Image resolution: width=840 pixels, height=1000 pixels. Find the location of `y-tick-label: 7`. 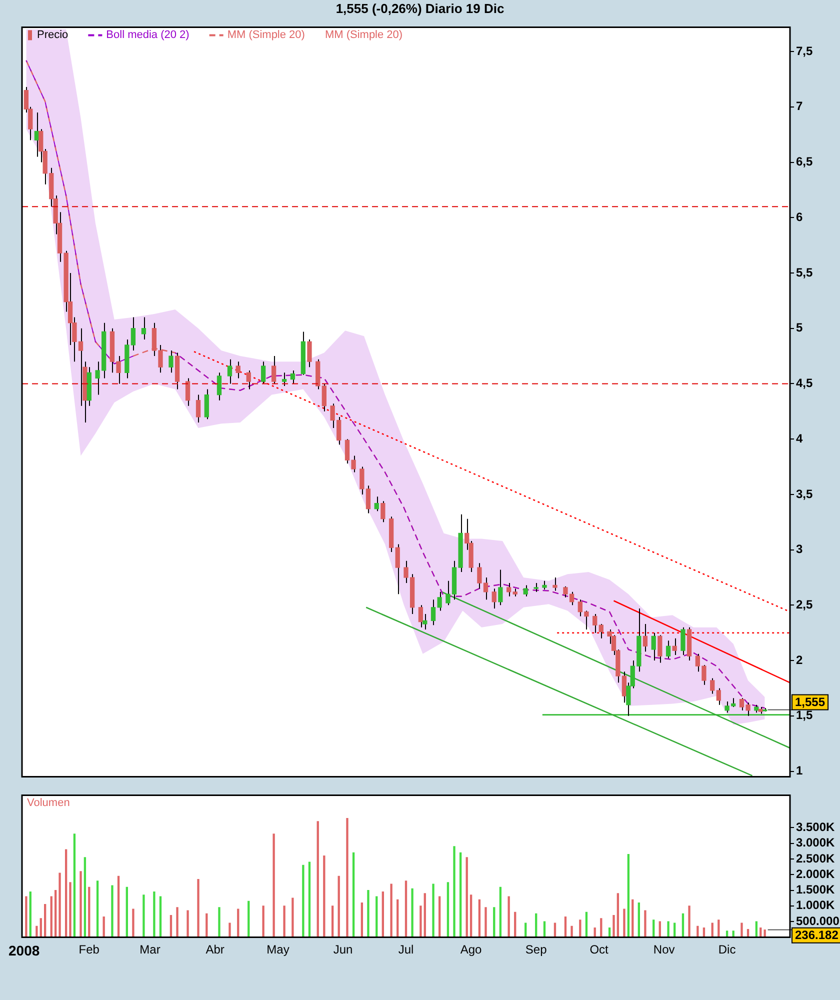

y-tick-label: 7 is located at coordinates (799, 106).